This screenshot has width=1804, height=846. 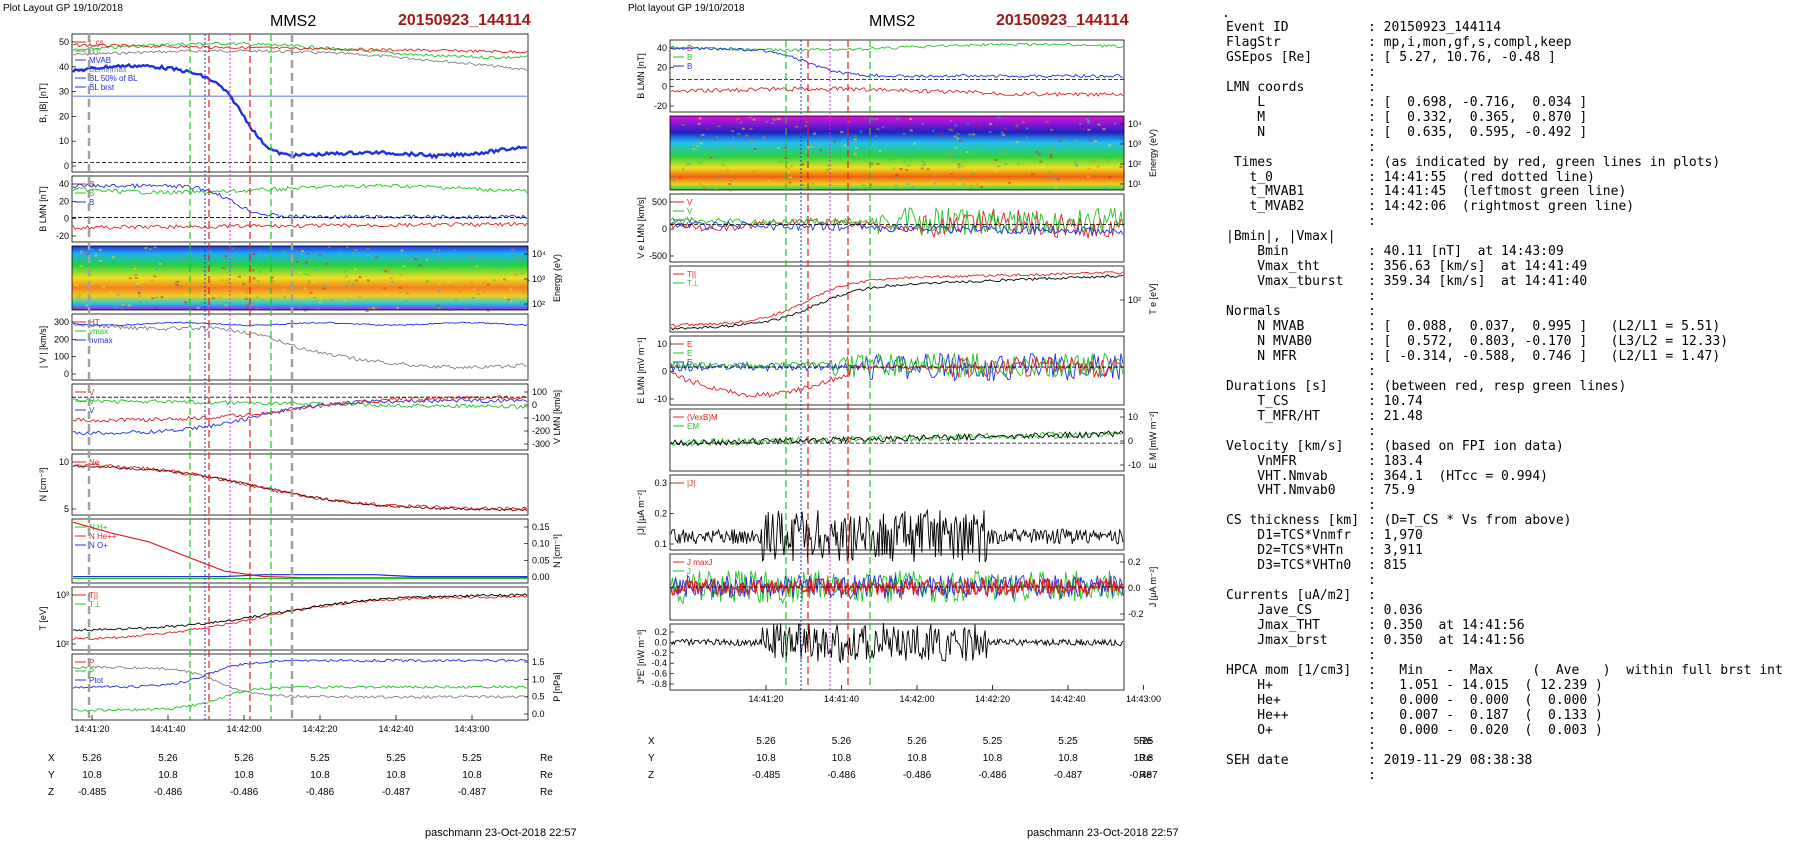 What do you see at coordinates (658, 256) in the screenshot?
I see `middle-panel-tick-label: -500` at bounding box center [658, 256].